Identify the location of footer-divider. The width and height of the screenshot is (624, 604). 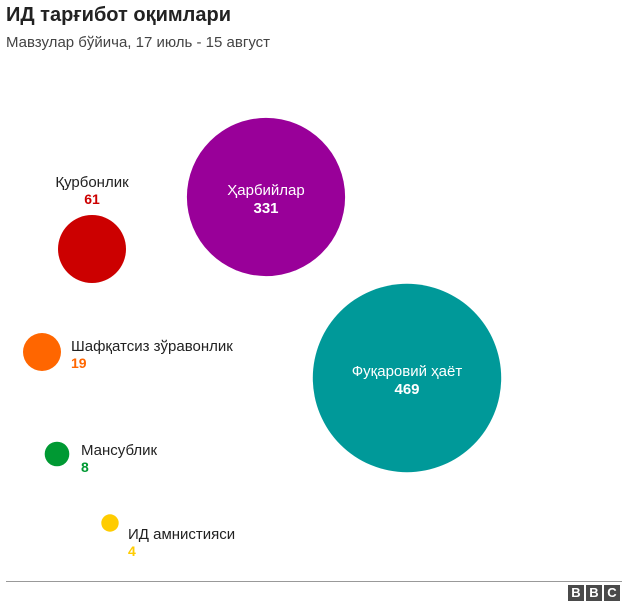
(314, 581).